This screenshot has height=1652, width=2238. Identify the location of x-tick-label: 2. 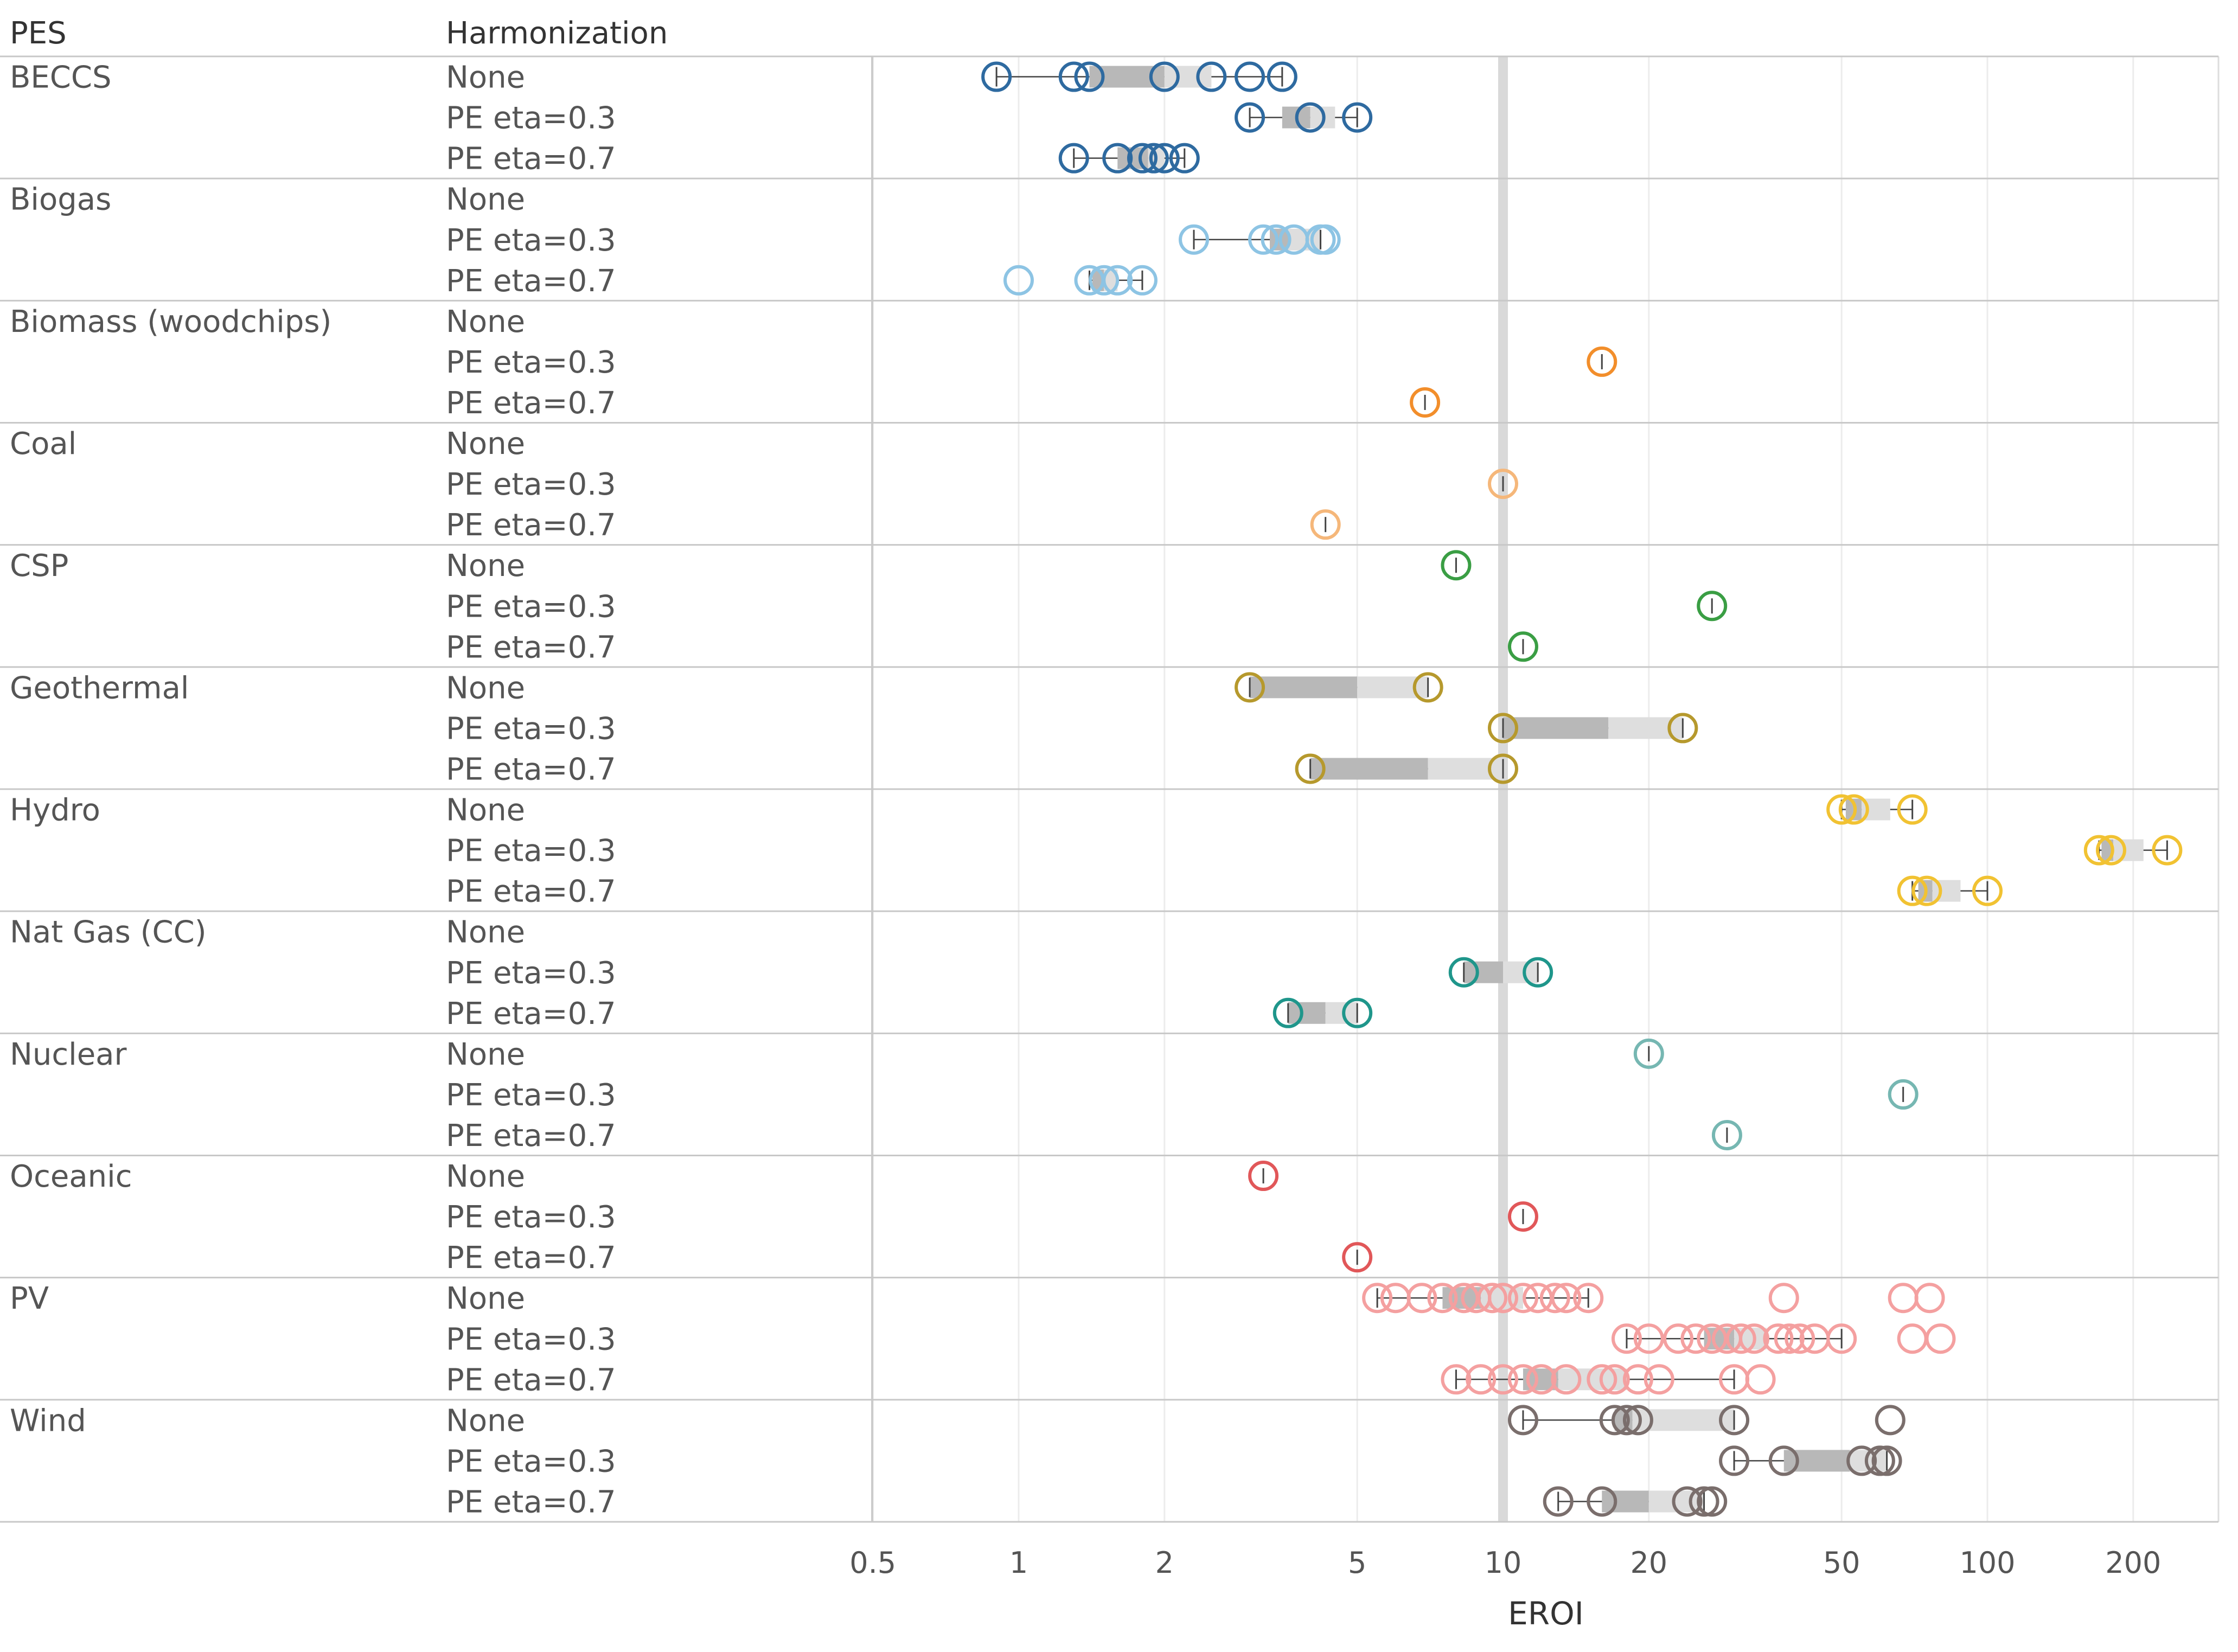
(1164, 1563).